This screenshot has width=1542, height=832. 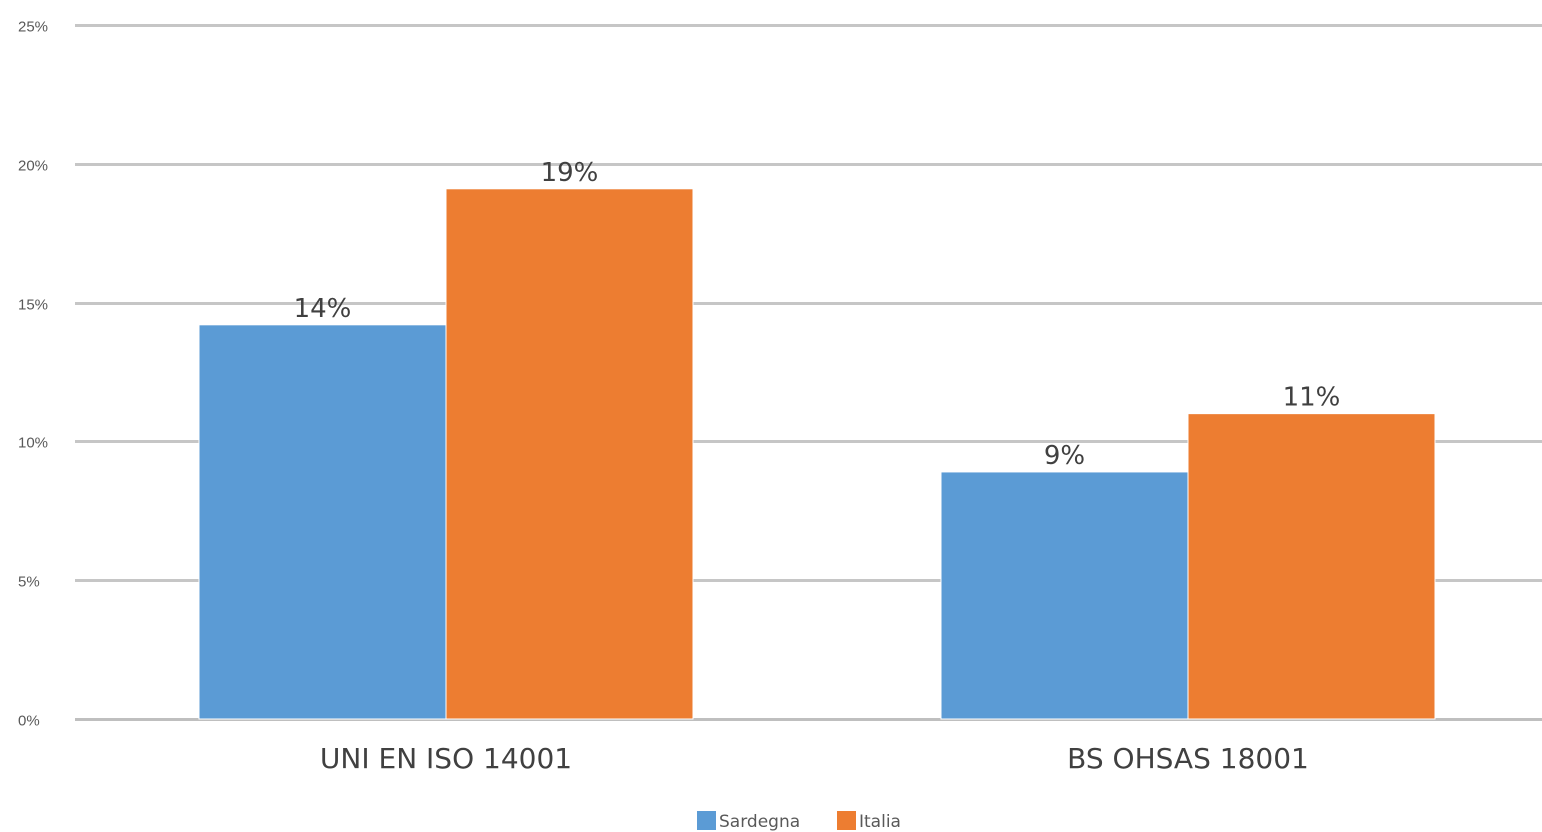 I want to click on legend-label-sardegna: Sardegna, so click(x=759, y=822).